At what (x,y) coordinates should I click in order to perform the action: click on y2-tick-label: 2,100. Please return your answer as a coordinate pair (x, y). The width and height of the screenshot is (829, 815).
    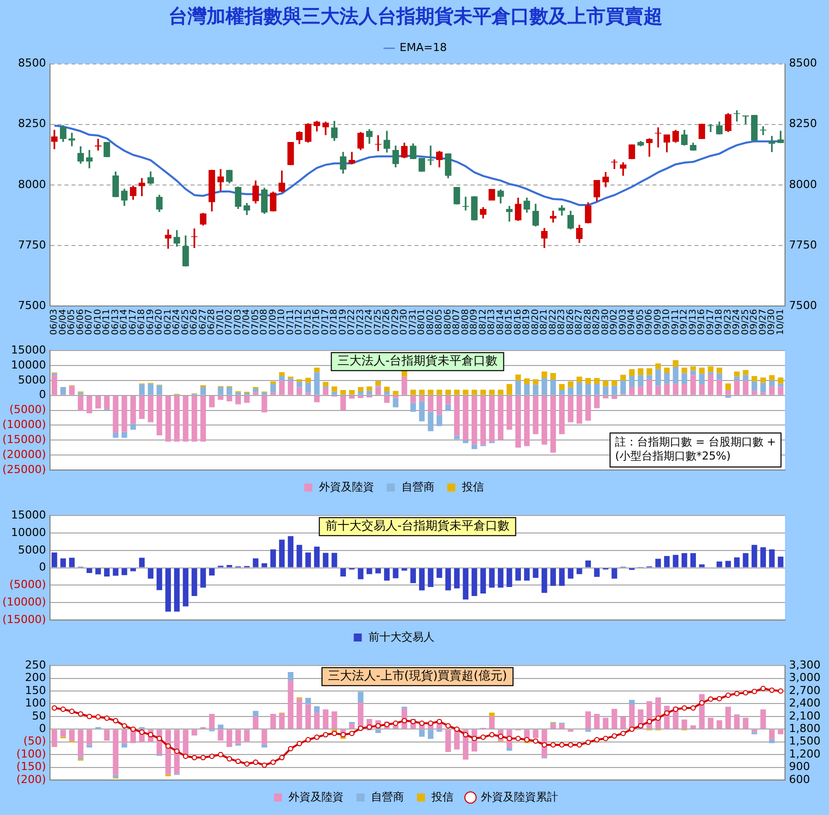
    Looking at the image, I should click on (804, 715).